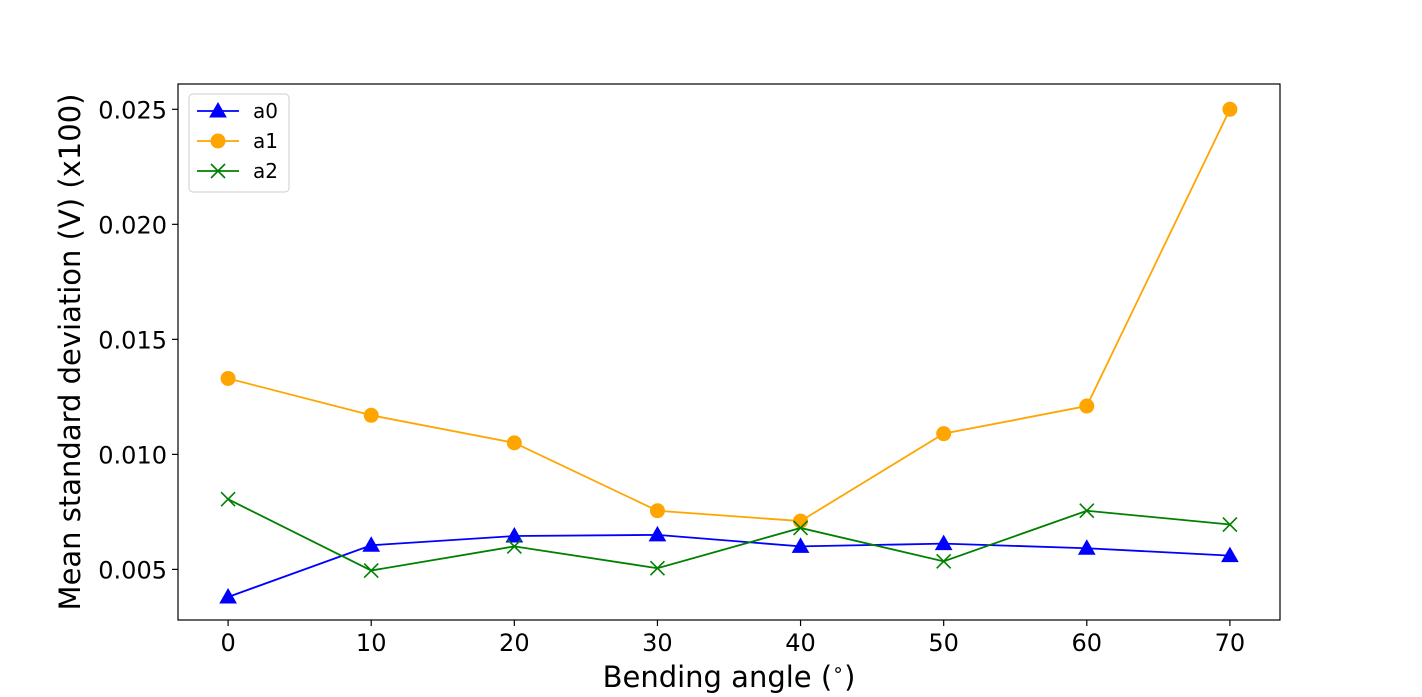 The height and width of the screenshot is (697, 1422). What do you see at coordinates (514, 643) in the screenshot?
I see `x-tick-label: 20` at bounding box center [514, 643].